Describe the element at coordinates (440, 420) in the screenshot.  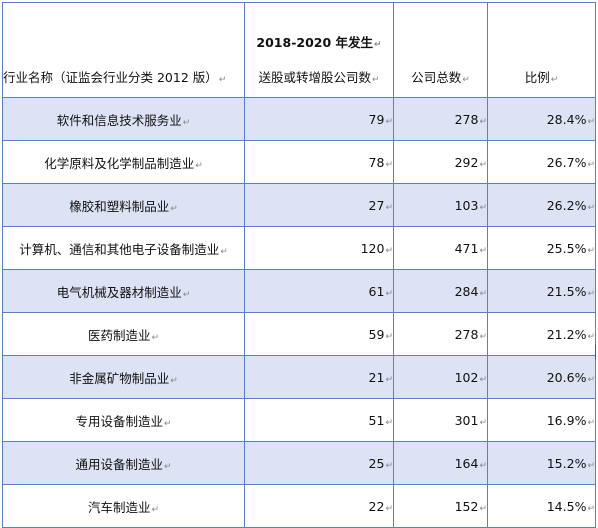
I see `total-cell: 301↵` at that location.